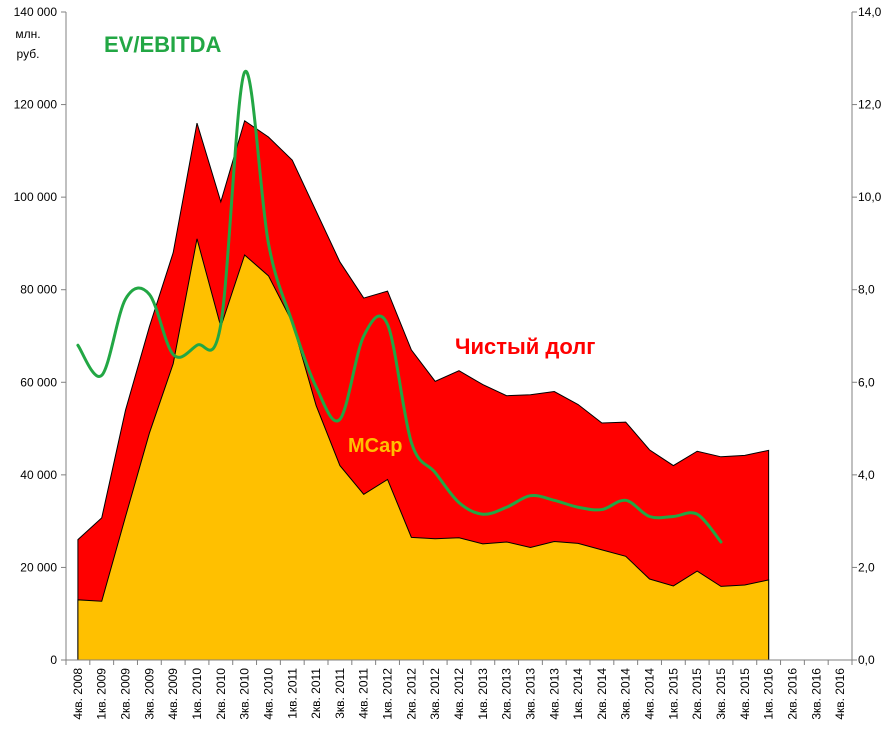  Describe the element at coordinates (36, 197) in the screenshot. I see `y-left-tick-label: 100 000` at that location.